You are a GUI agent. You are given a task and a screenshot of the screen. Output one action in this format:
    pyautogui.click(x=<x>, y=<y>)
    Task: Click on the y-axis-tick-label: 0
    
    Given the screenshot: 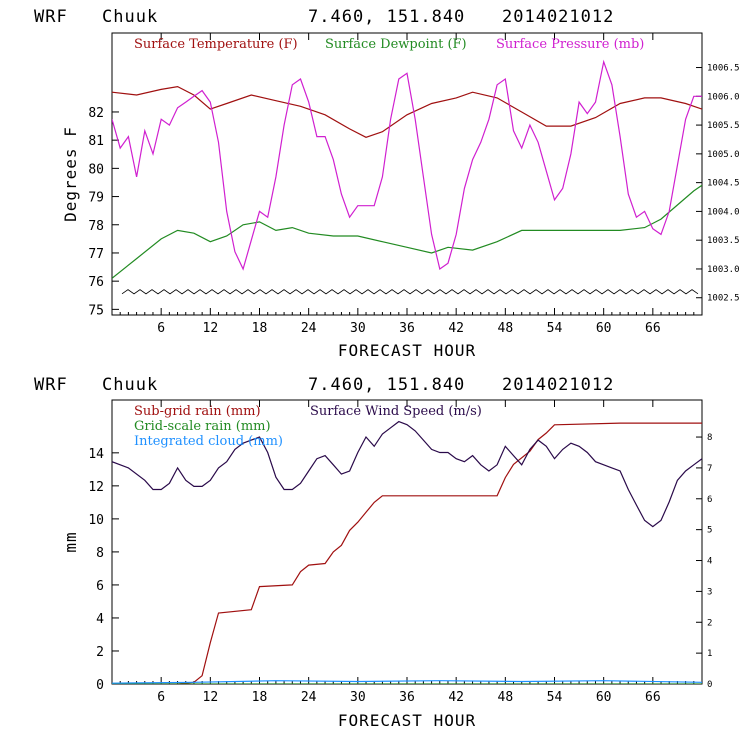 What is the action you would take?
    pyautogui.click(x=100, y=685)
    